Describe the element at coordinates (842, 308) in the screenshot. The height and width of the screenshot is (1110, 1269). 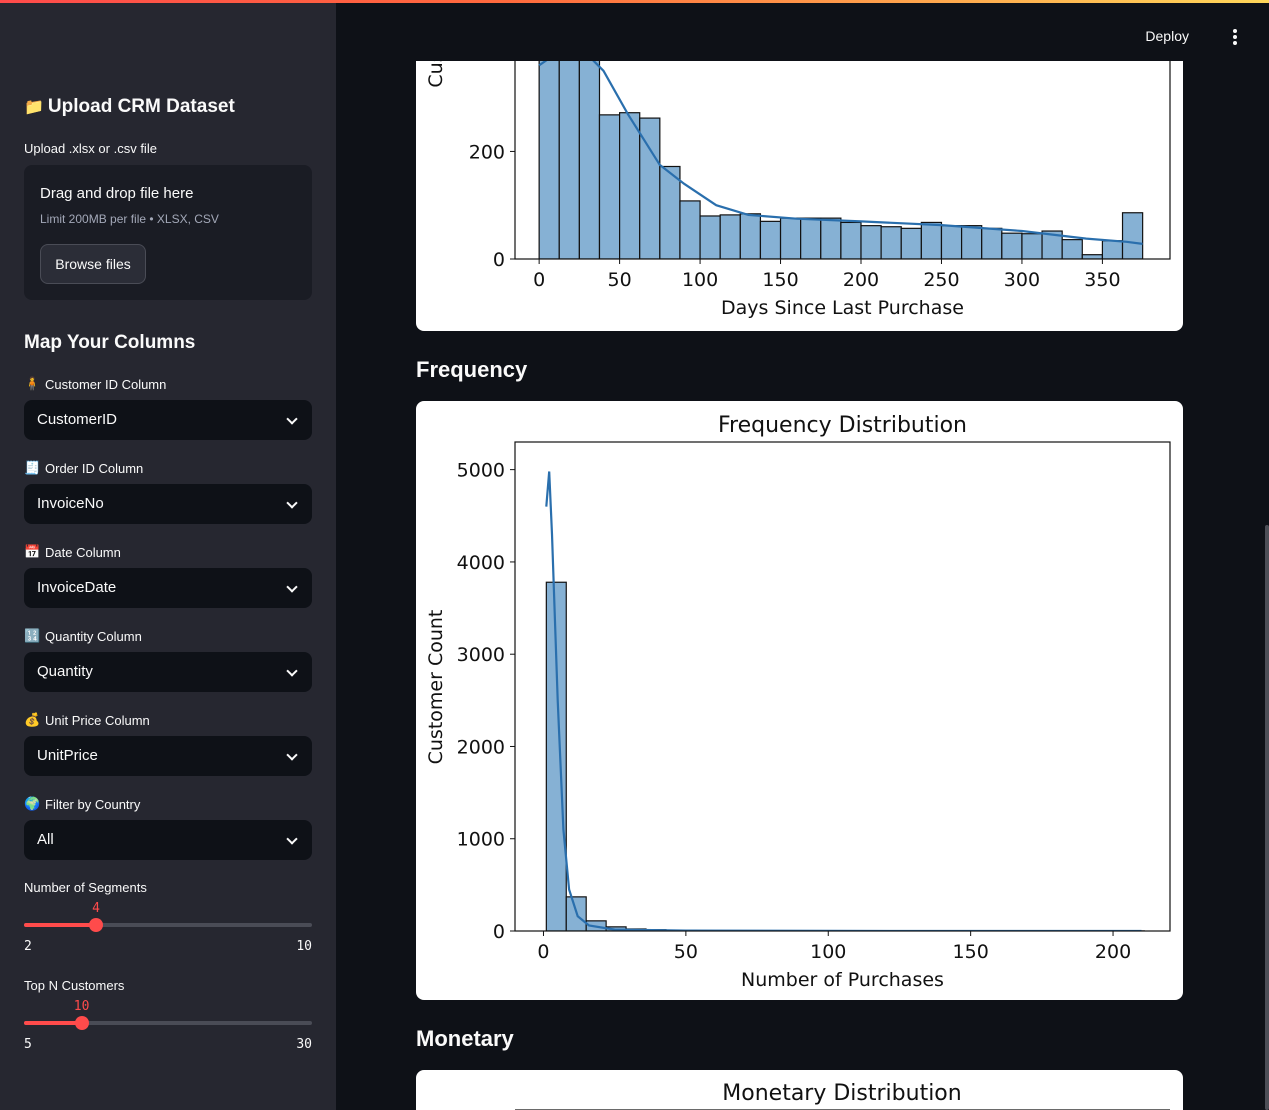
I see `x-axis-label: Days Since Last Purchase` at that location.